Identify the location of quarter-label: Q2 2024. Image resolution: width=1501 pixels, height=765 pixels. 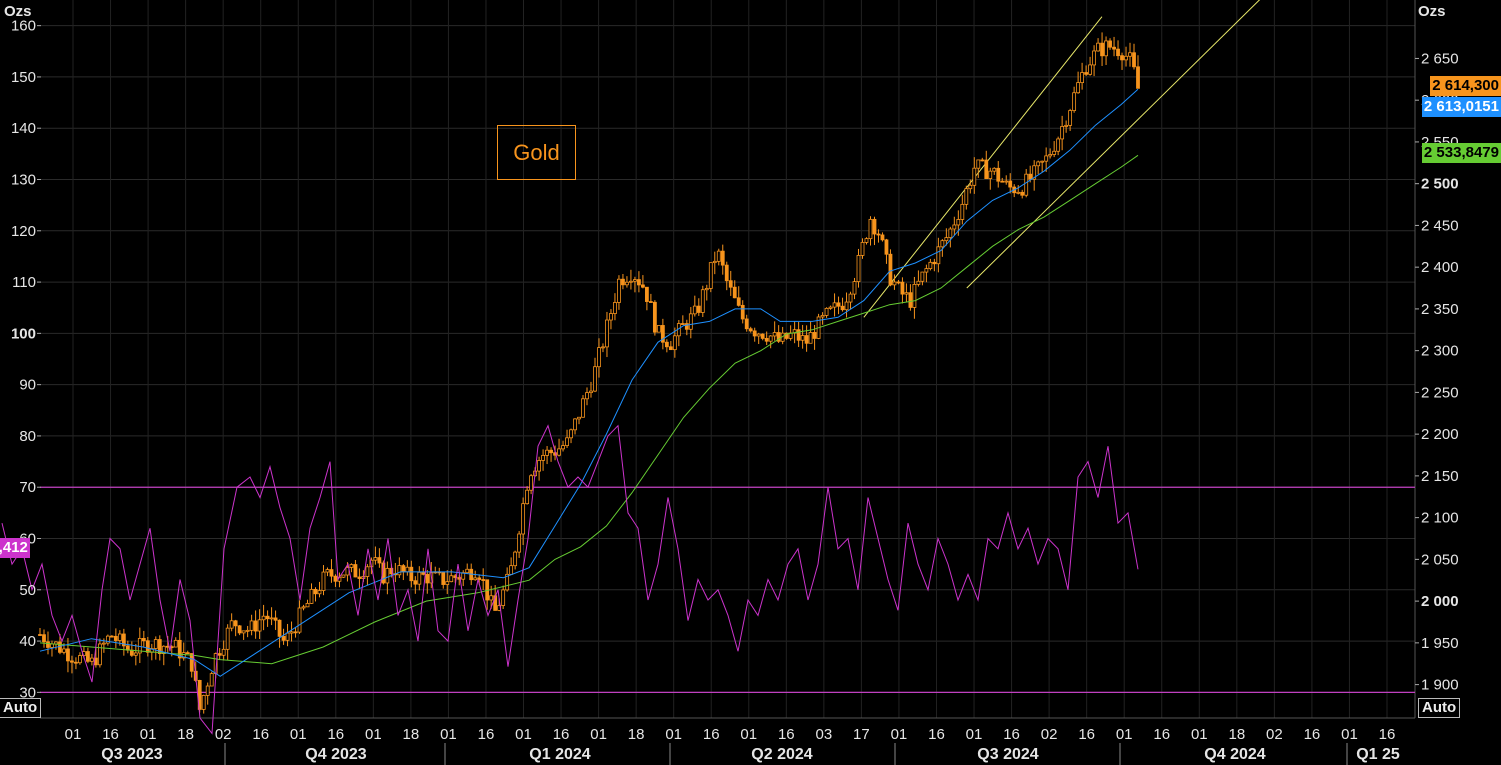
(781, 754).